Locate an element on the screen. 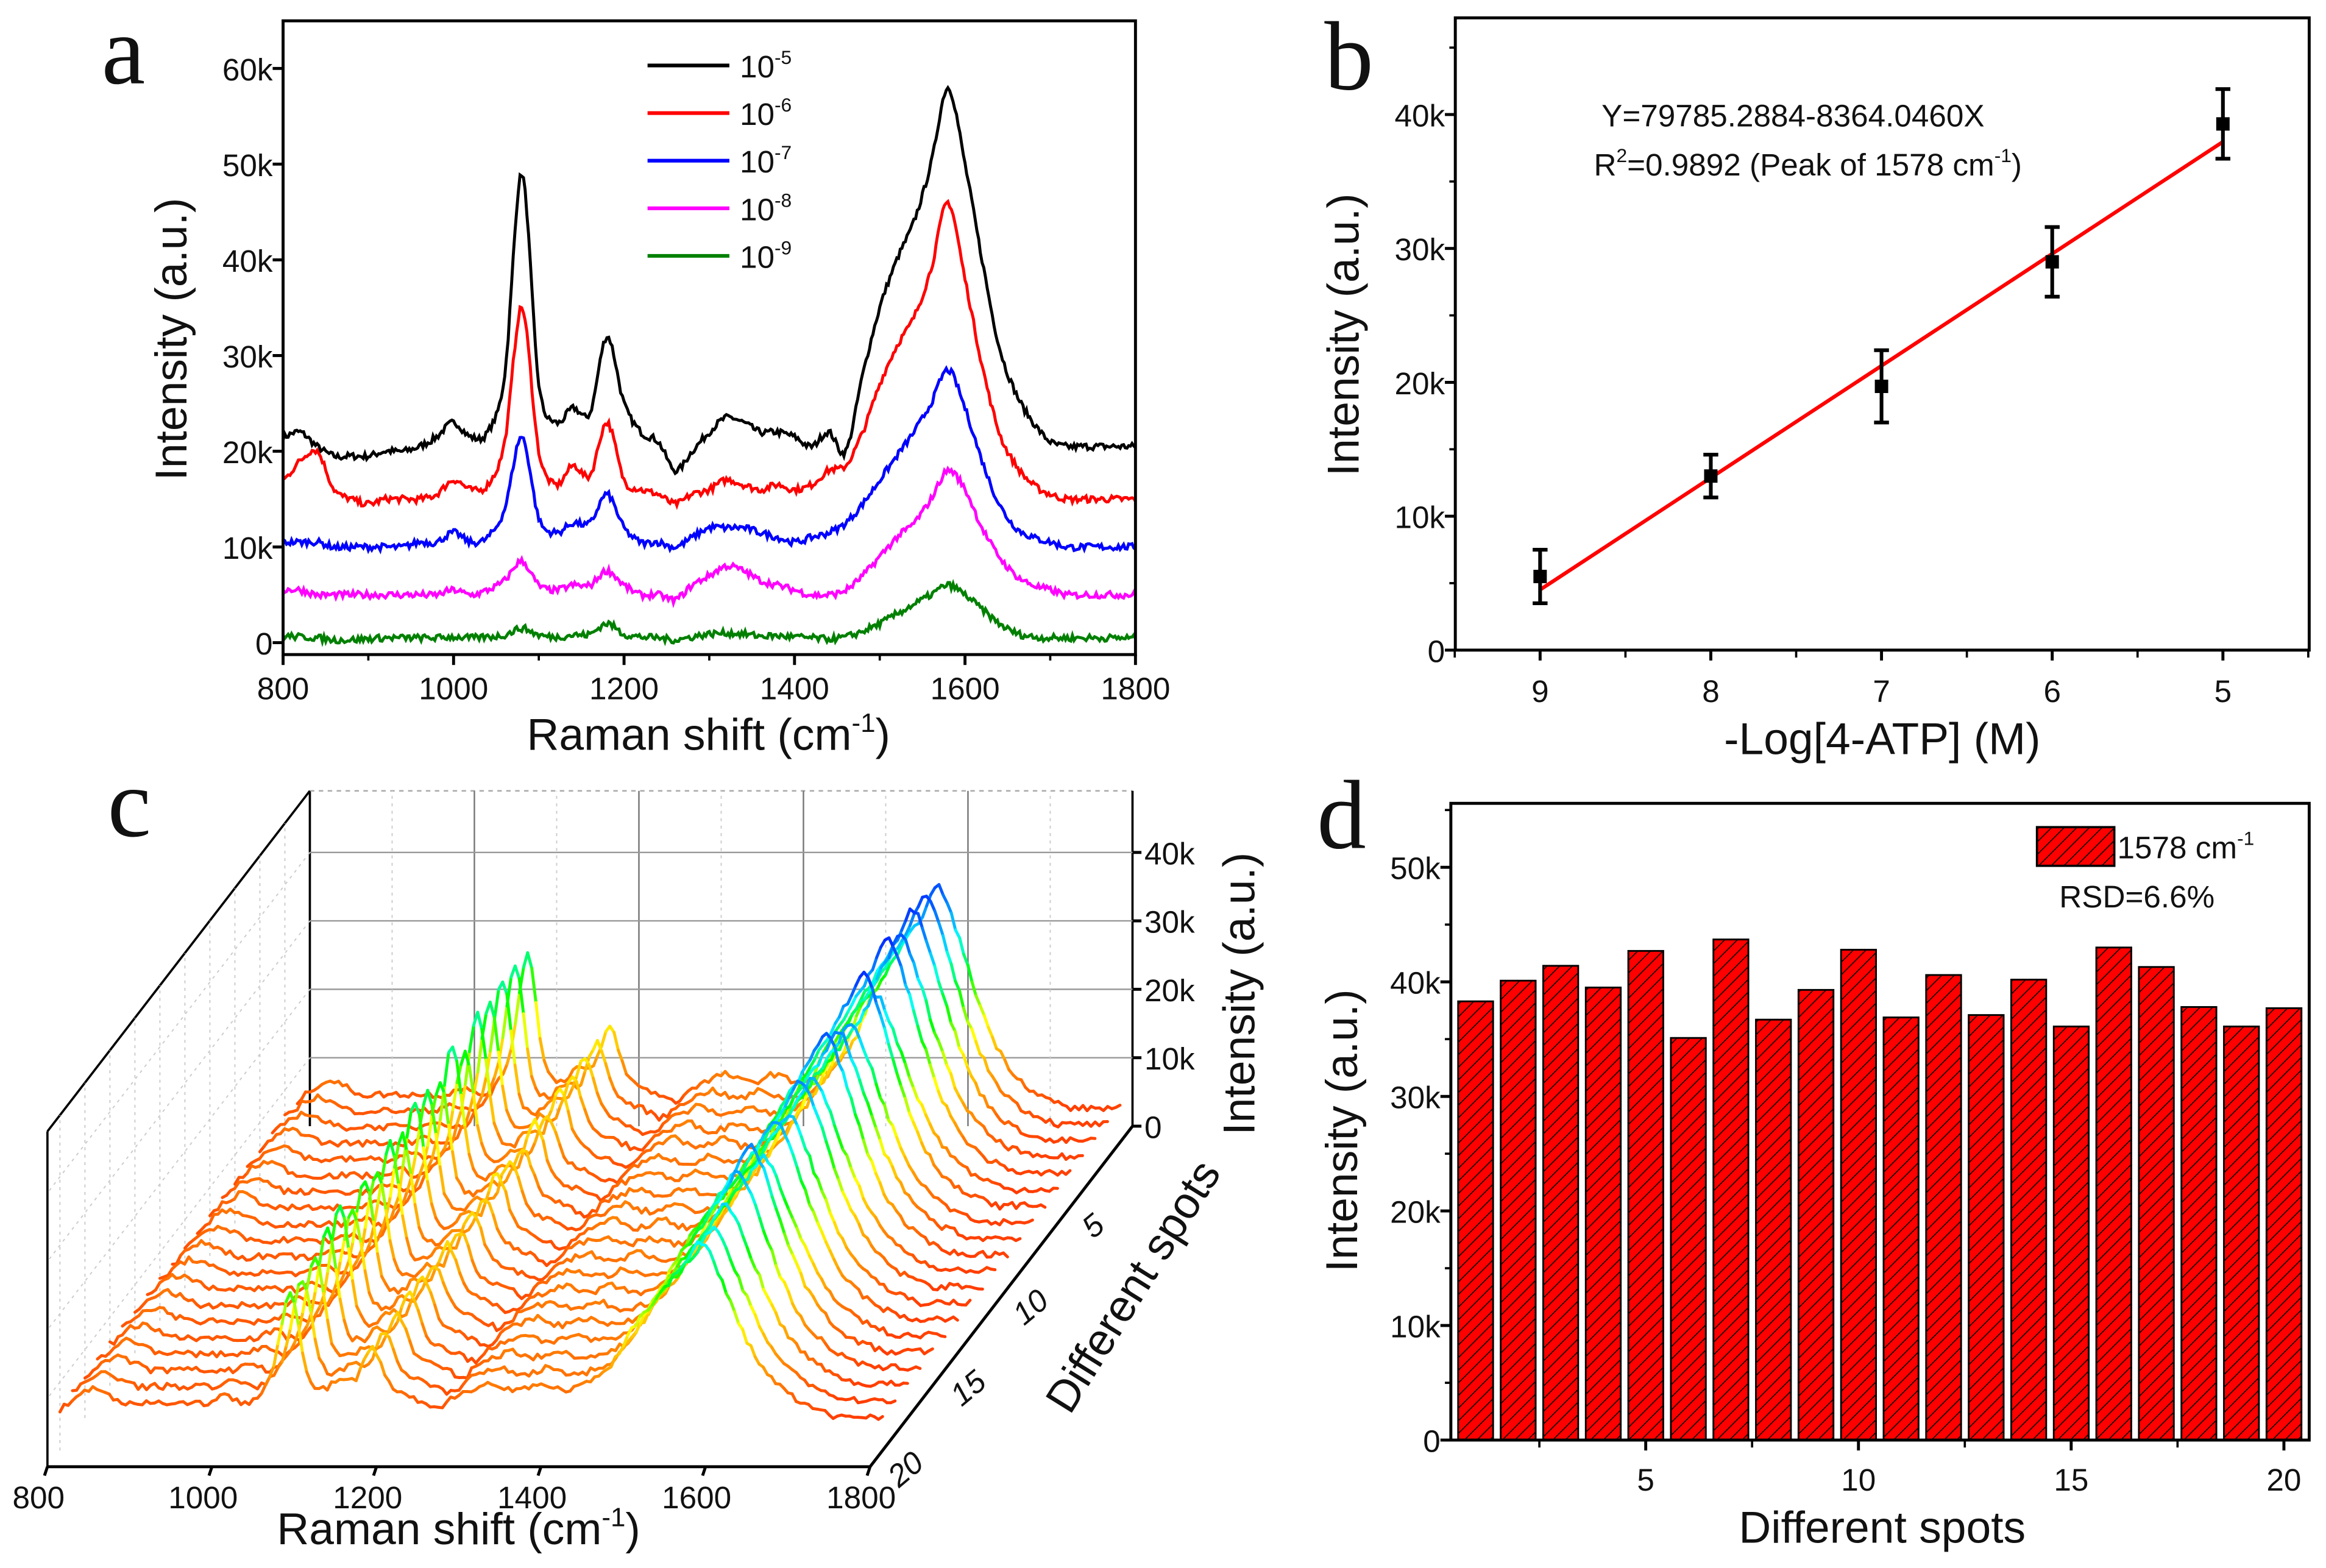  panel-d-legend-label: 1578 cm-1 is located at coordinates (2186, 846).